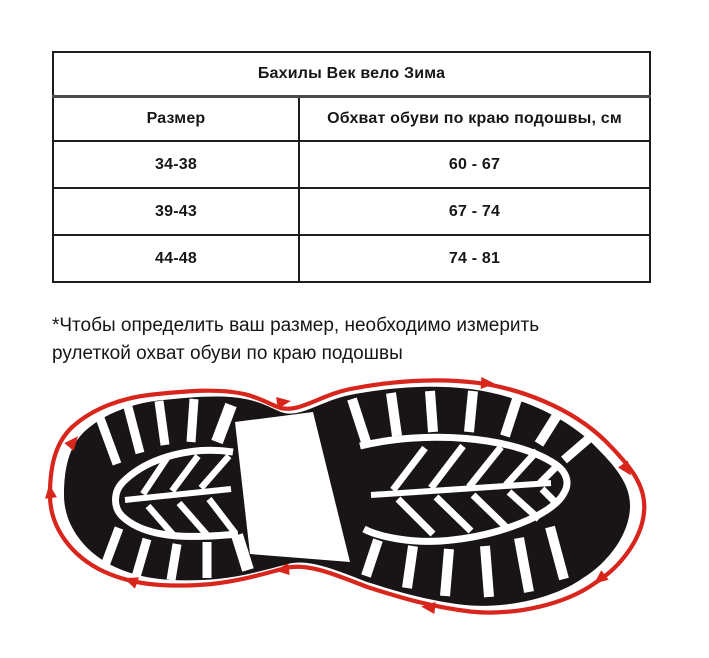 The width and height of the screenshot is (709, 658). I want to click on table-header-row: Размер Обхват обуви по краю подошвы, см, so click(352, 118).